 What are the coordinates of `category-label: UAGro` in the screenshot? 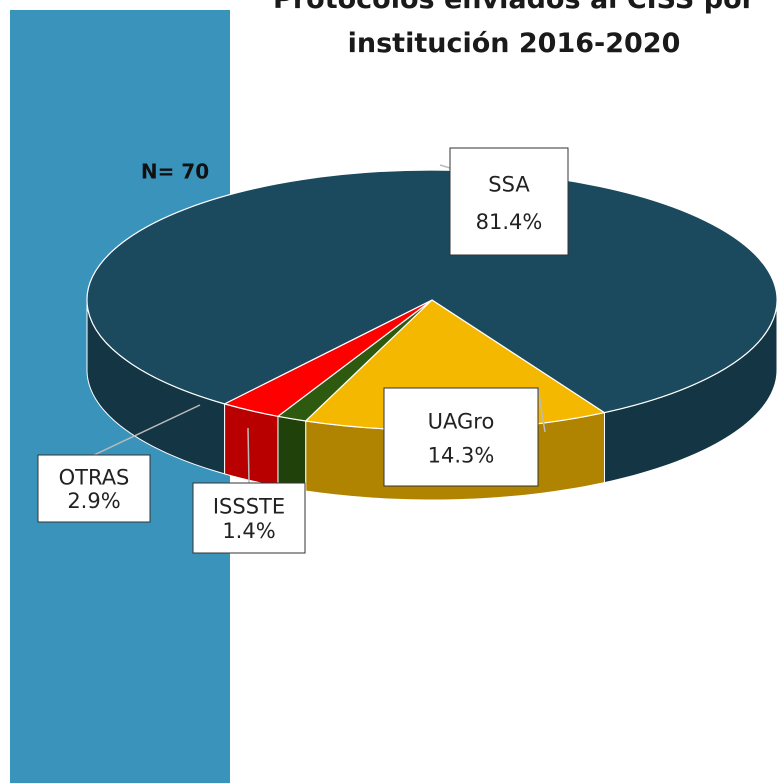 It's located at (461, 421).